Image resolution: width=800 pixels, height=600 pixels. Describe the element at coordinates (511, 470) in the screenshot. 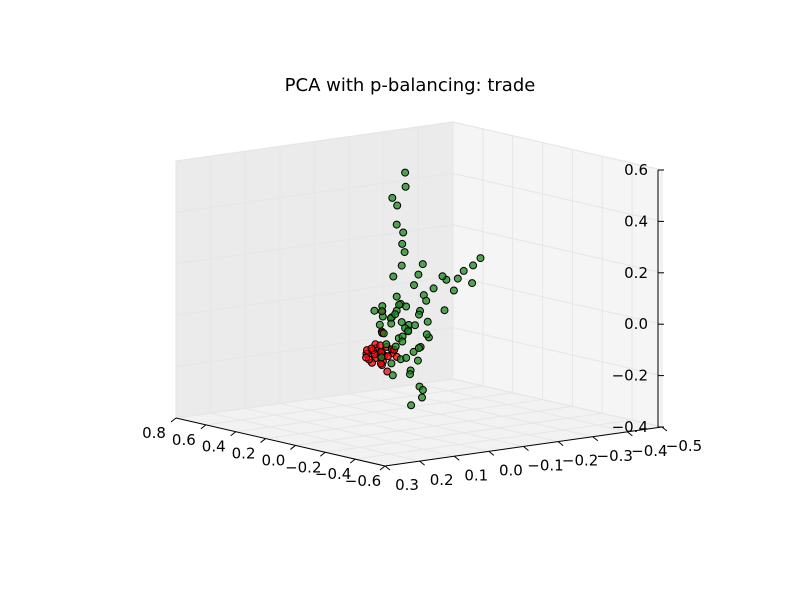

I see `y-tick-label: 0.0` at that location.